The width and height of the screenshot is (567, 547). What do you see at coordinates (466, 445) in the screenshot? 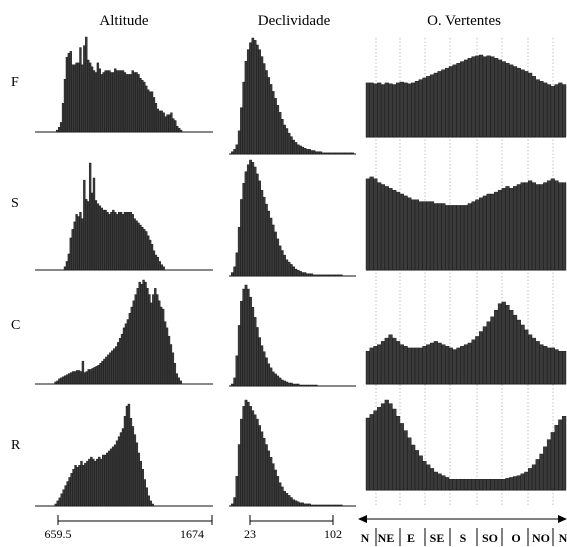
I see `panel-2-r` at bounding box center [466, 445].